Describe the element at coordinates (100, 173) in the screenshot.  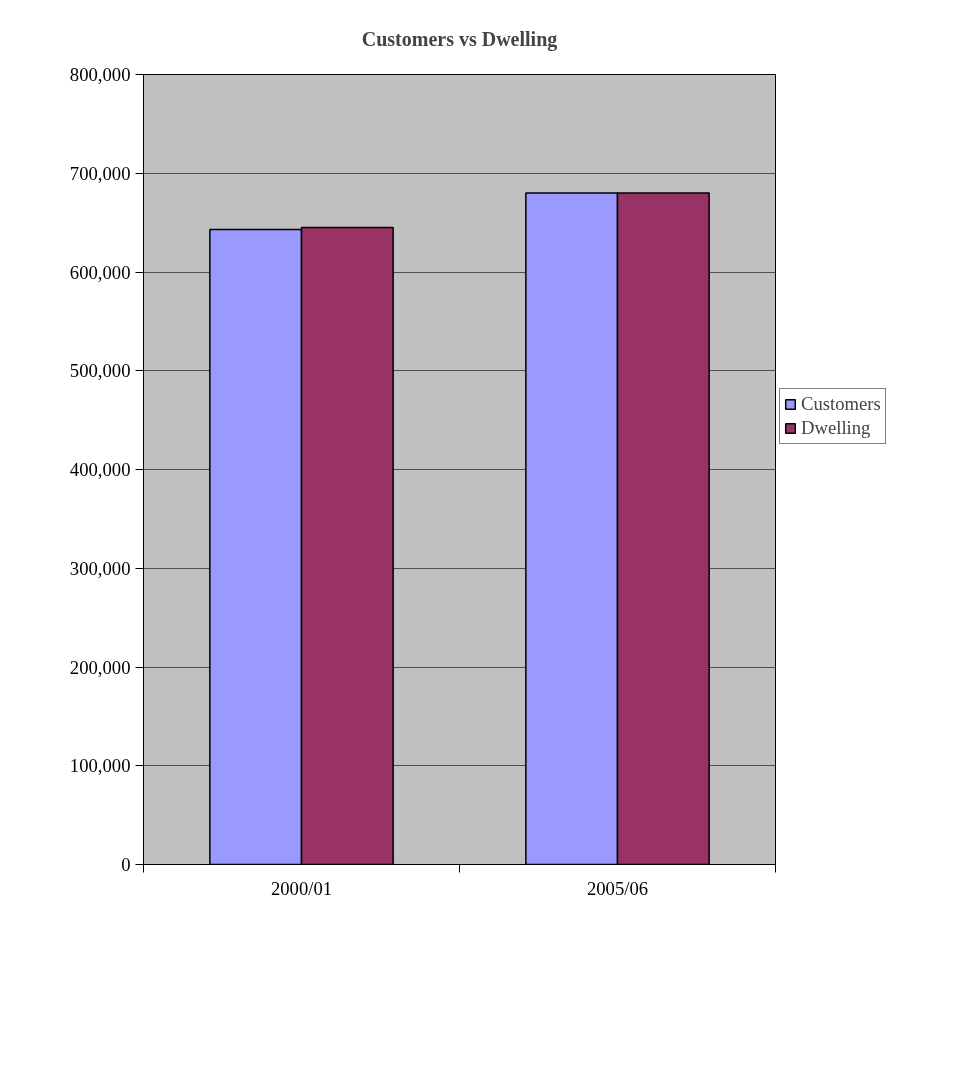
I see `y-tick-label: 700,000` at that location.